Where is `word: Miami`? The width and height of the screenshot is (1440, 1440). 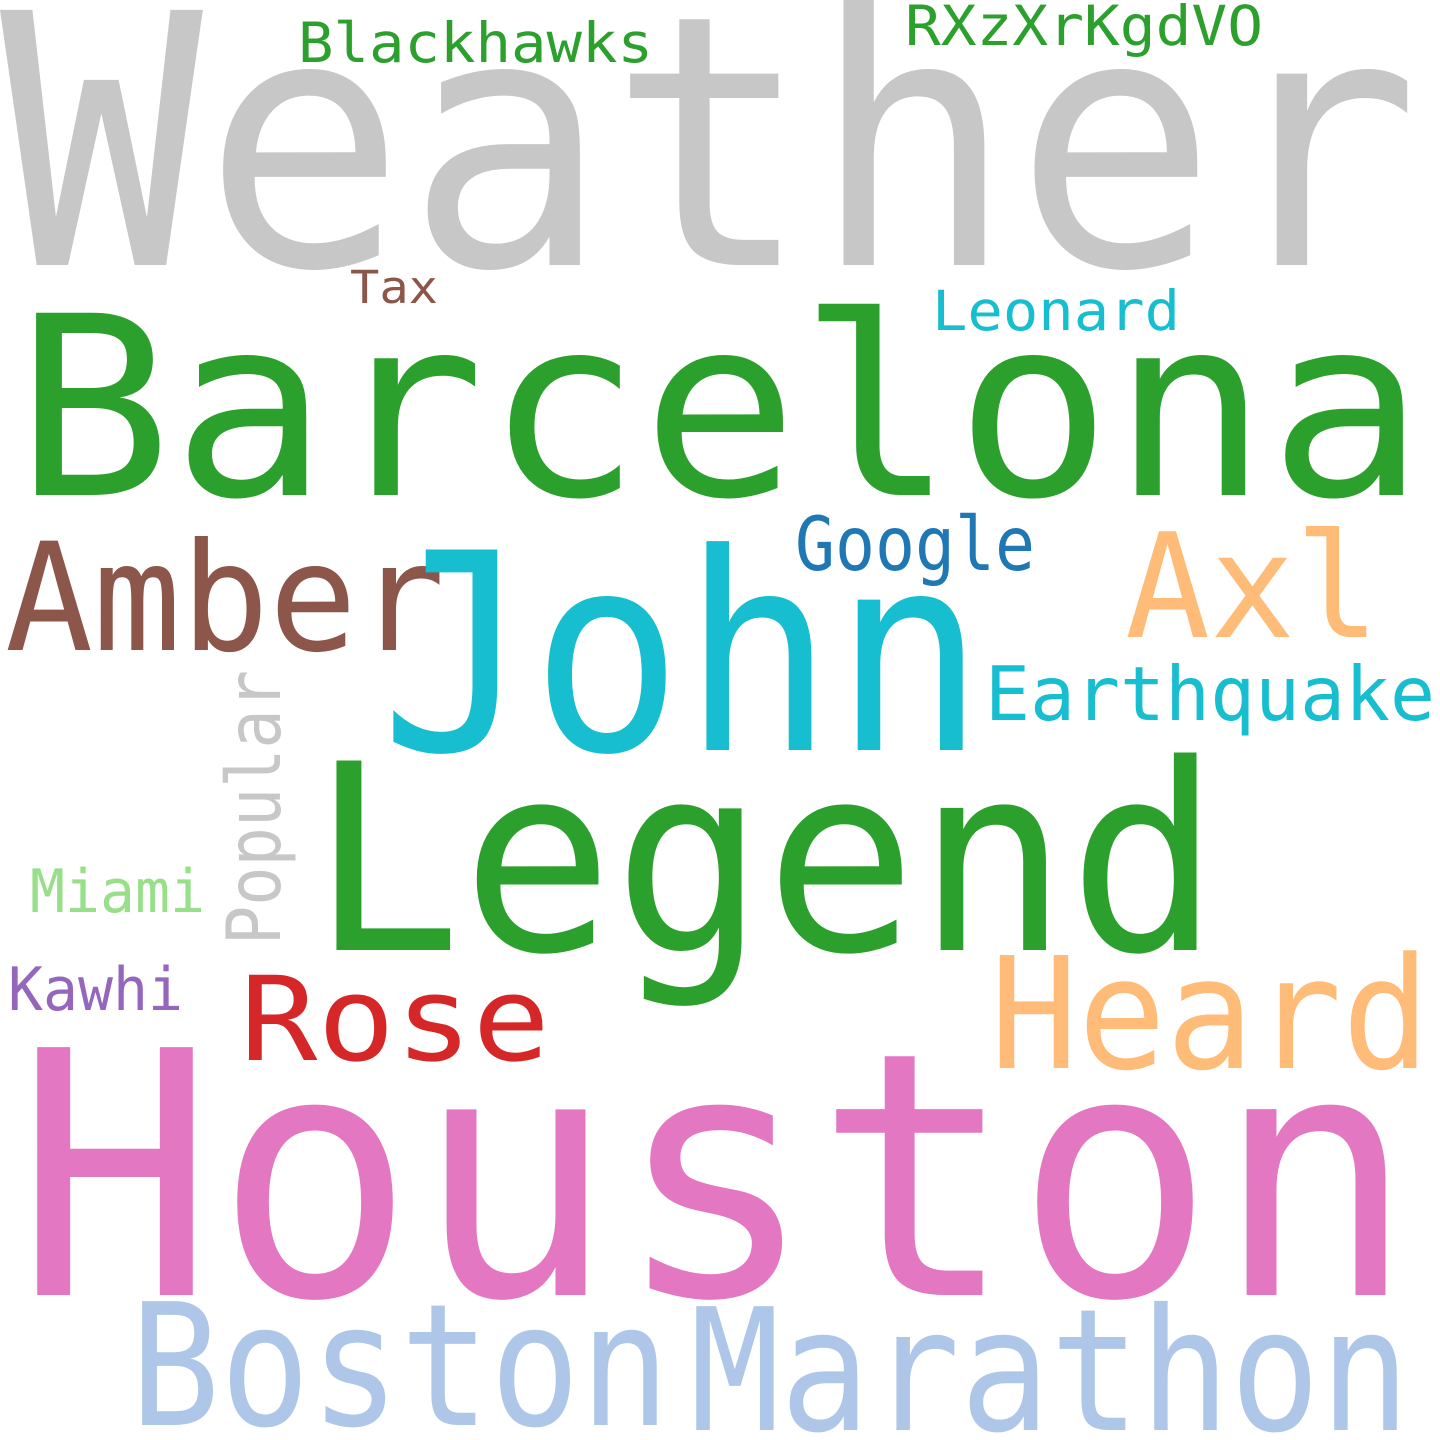 word: Miami is located at coordinates (117, 892).